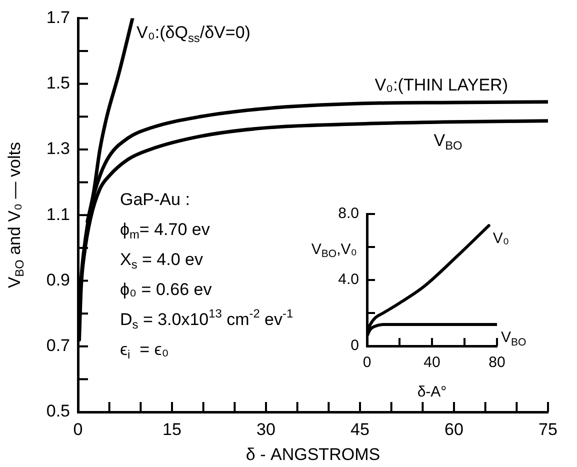 This screenshot has width=577, height=467. Describe the element at coordinates (15, 215) in the screenshot. I see `y-axis-title: VBO and V₀ — volts` at that location.